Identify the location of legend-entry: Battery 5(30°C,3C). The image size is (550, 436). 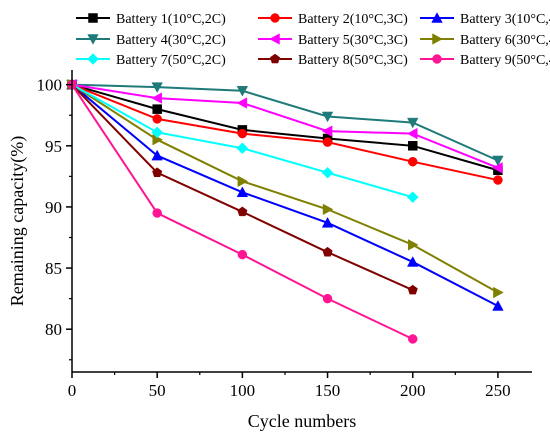
(333, 40).